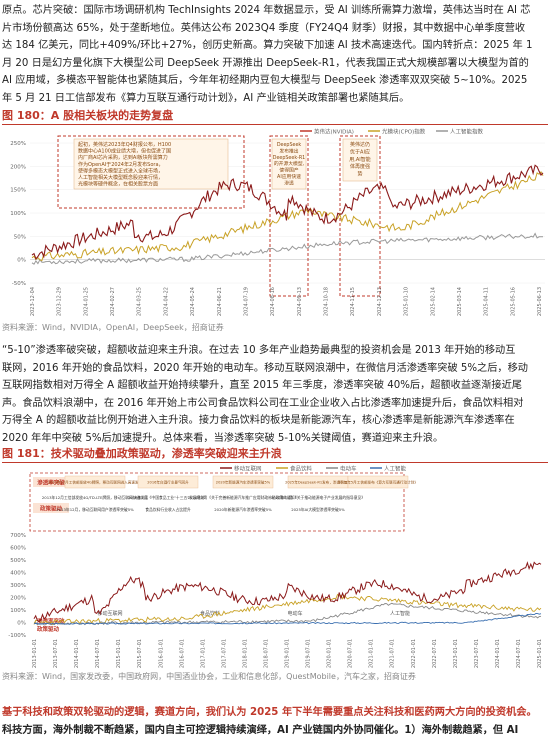  Describe the element at coordinates (113, 327) in the screenshot. I see `figure-180-source: 资料来源：Wind，NVIDIA，OpenAI，DeepSeek，招商证券` at that location.